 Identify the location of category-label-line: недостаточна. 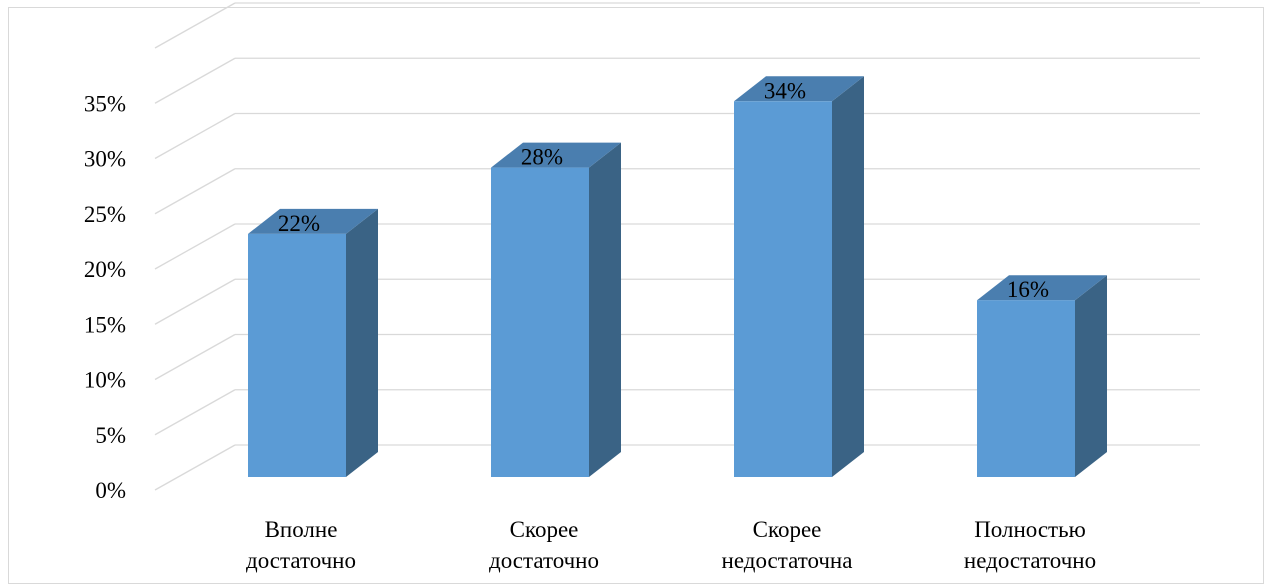
(787, 560).